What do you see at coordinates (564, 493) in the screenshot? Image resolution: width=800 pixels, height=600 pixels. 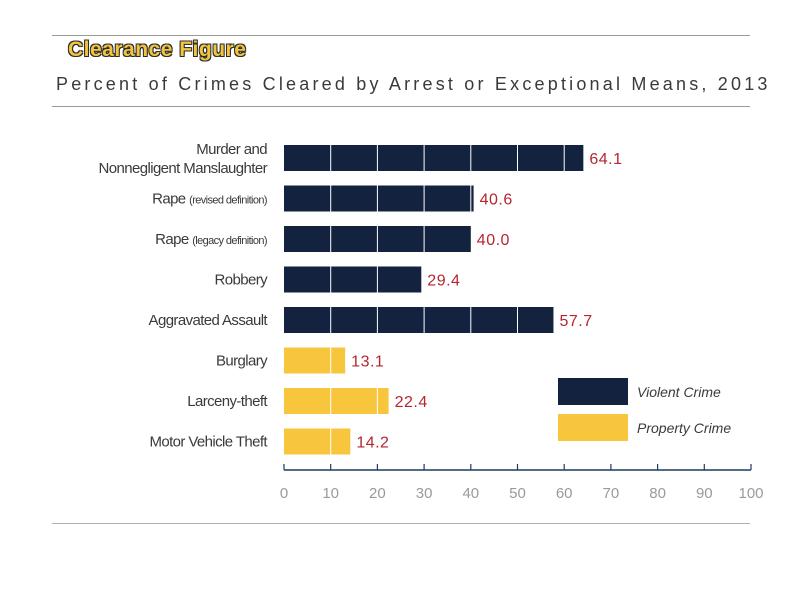 I see `x-tick-label: 60` at bounding box center [564, 493].